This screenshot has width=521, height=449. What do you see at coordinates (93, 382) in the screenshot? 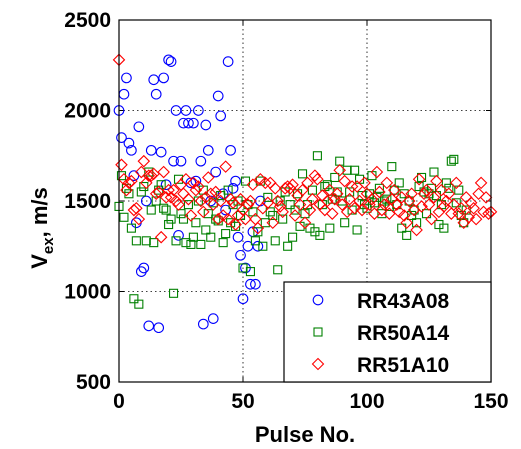
I see `y-tick-label: 500` at bounding box center [93, 382].